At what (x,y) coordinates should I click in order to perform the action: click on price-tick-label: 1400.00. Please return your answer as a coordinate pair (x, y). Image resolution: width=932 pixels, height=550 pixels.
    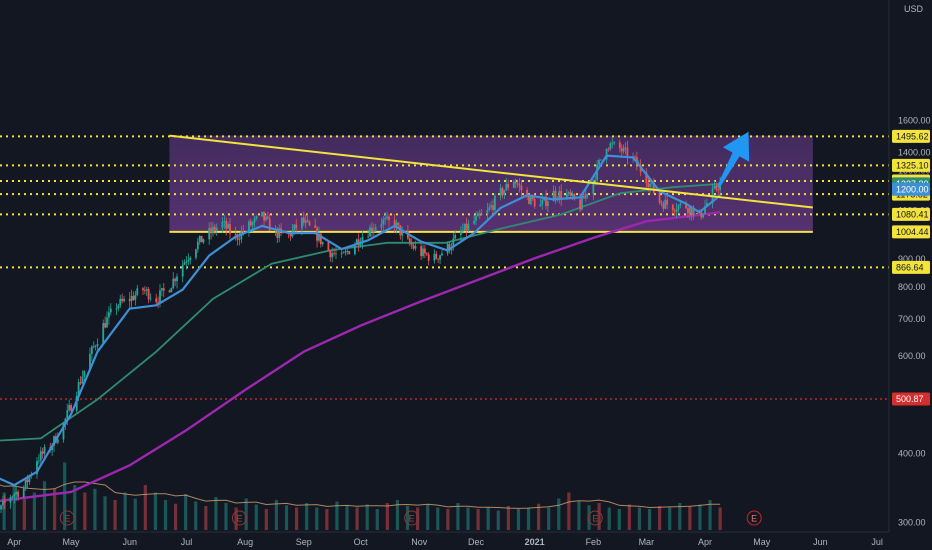
    Looking at the image, I should click on (914, 153).